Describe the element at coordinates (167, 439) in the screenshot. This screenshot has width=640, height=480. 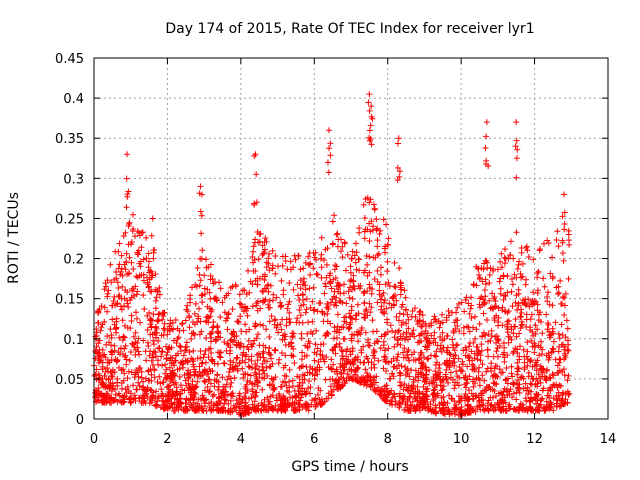
I see `x-tick-label: 2` at that location.